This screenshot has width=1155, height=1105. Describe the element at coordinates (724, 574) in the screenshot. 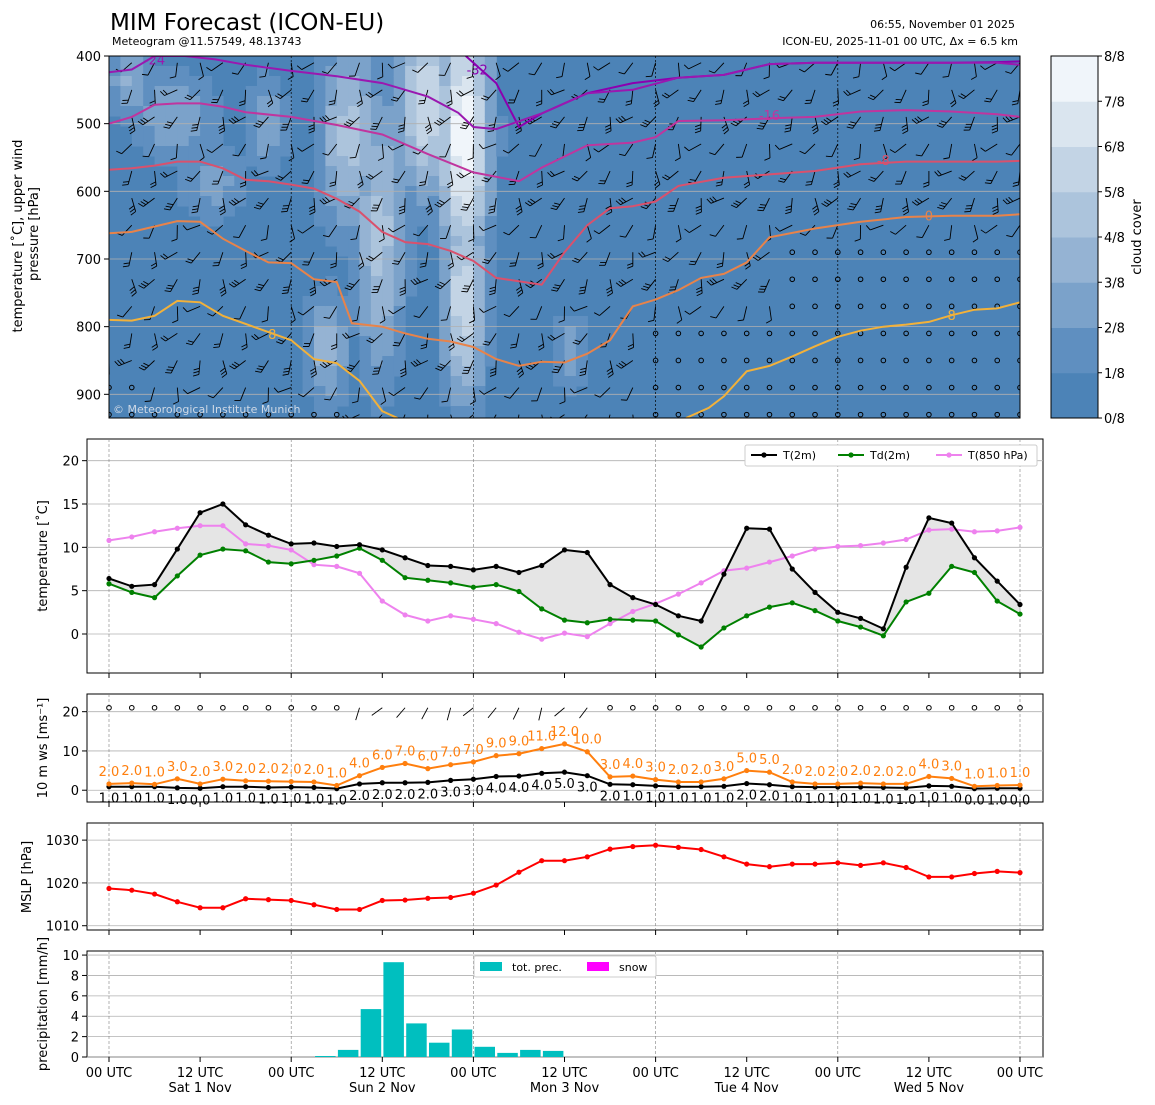

I see `t2m-point` at that location.